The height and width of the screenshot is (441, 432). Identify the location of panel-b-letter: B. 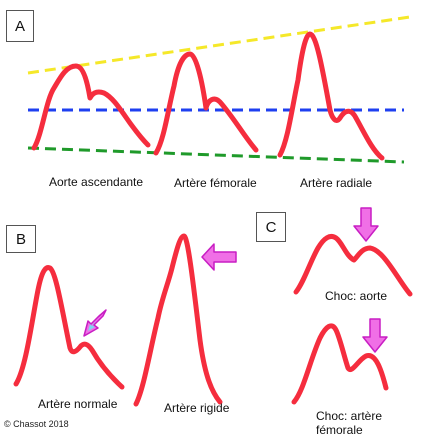
(20, 239).